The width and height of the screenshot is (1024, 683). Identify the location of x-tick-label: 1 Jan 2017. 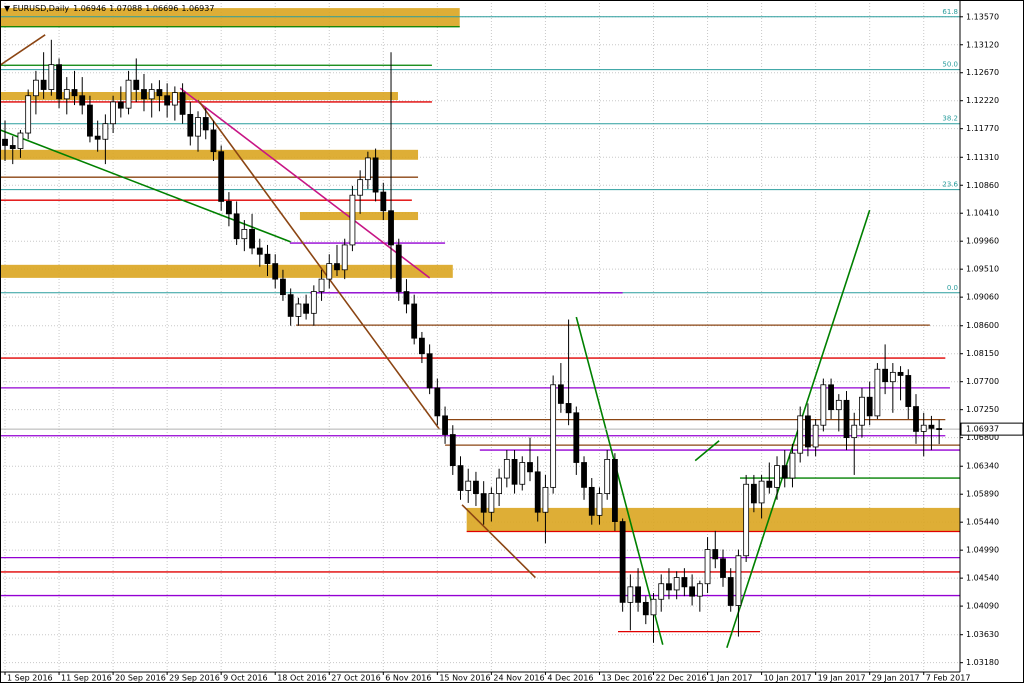
(731, 678).